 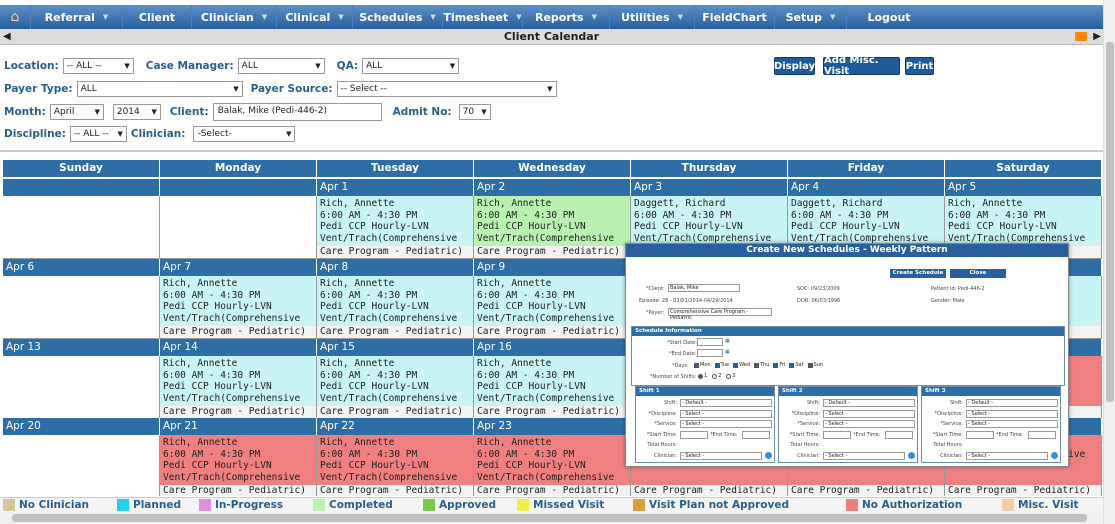 What do you see at coordinates (702, 365) in the screenshot?
I see `day-checkbox: Mon` at bounding box center [702, 365].